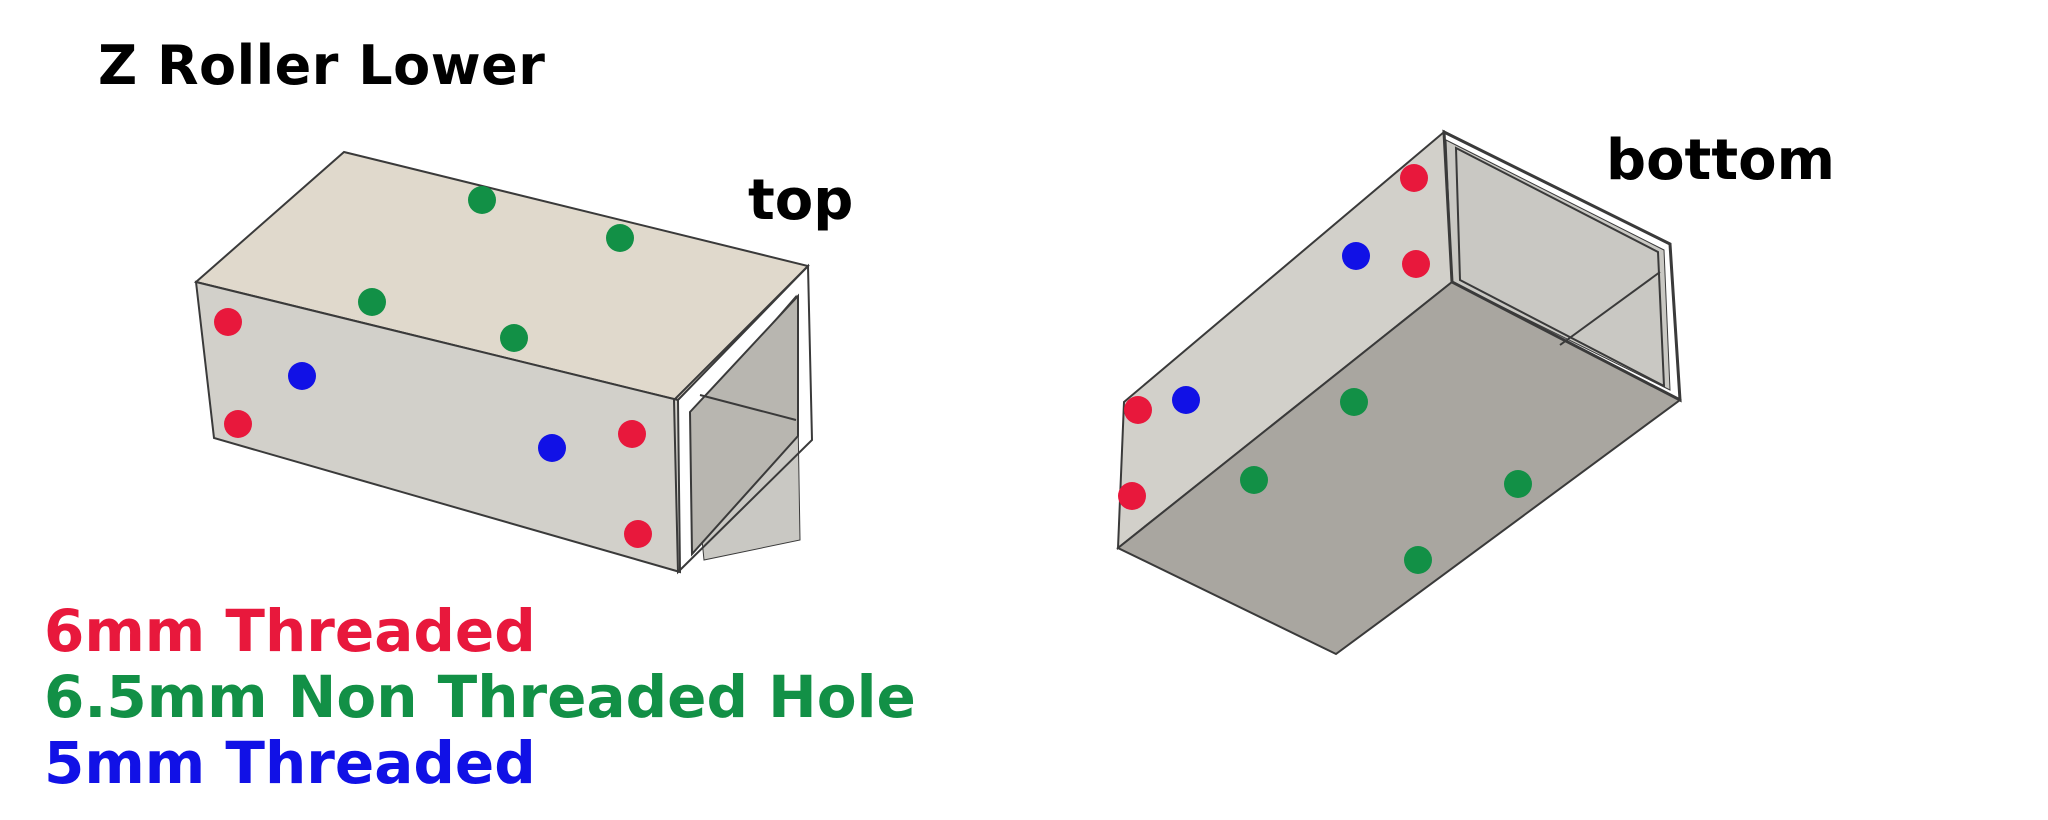 The height and width of the screenshot is (820, 2048). What do you see at coordinates (480, 763) in the screenshot?
I see `legend-item-5mm-threaded: 5mm Threaded` at bounding box center [480, 763].